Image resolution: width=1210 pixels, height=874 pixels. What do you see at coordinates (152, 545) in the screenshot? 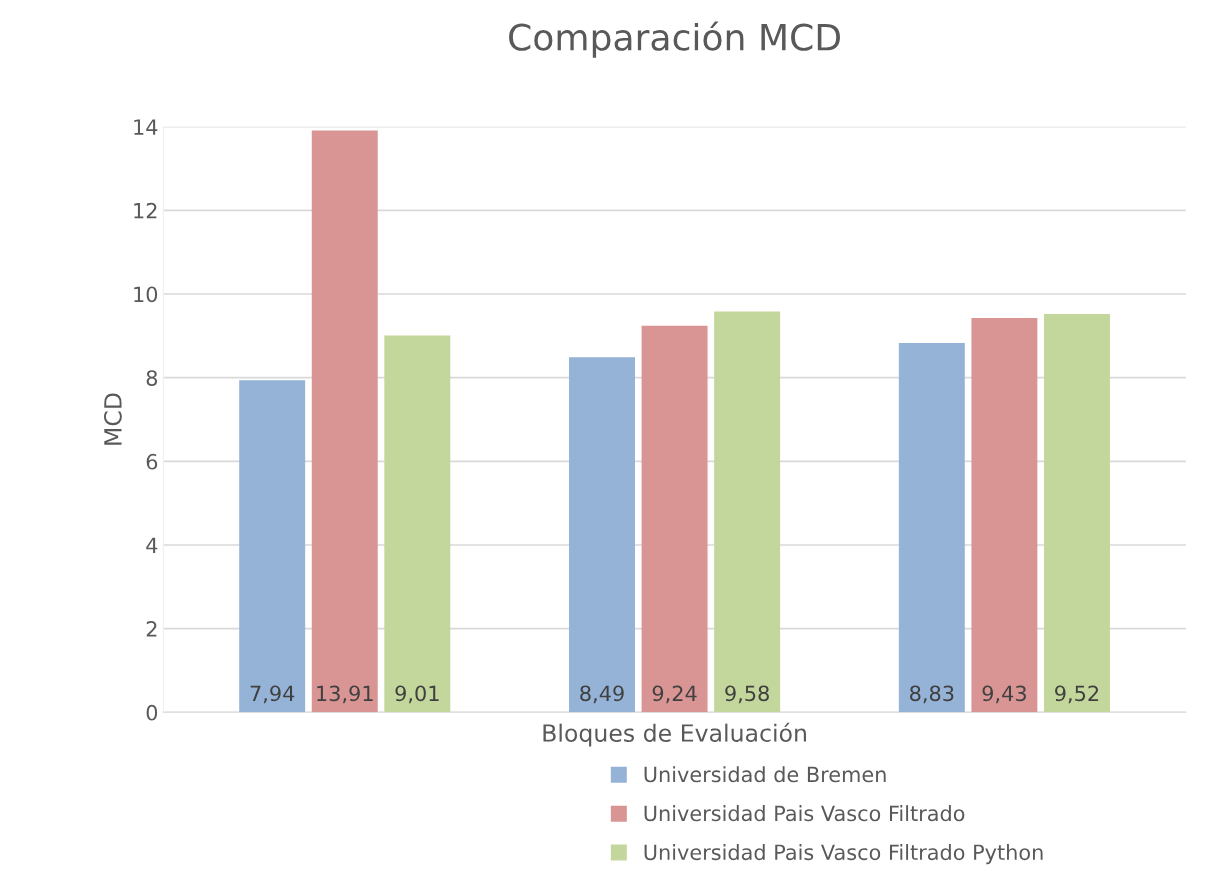
I see `y-tick-label: 4` at bounding box center [152, 545].